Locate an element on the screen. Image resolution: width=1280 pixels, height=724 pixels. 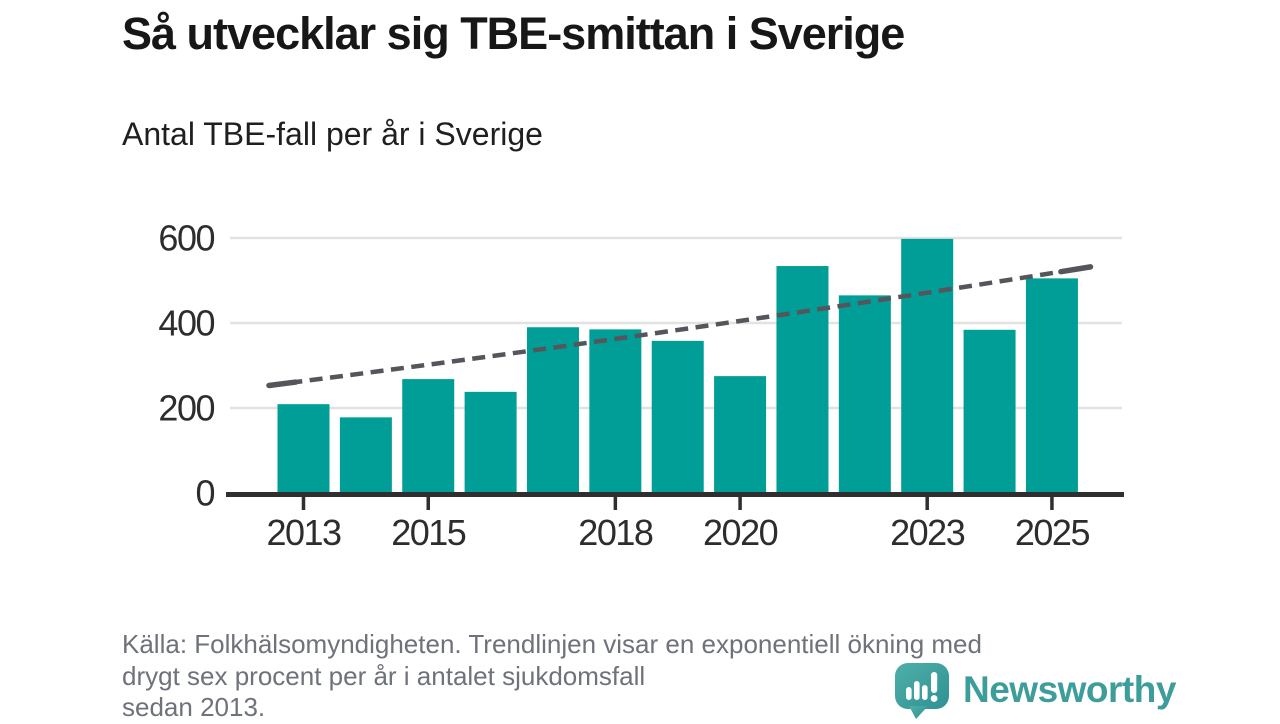
speech-bubble-shape is located at coordinates (922, 686).